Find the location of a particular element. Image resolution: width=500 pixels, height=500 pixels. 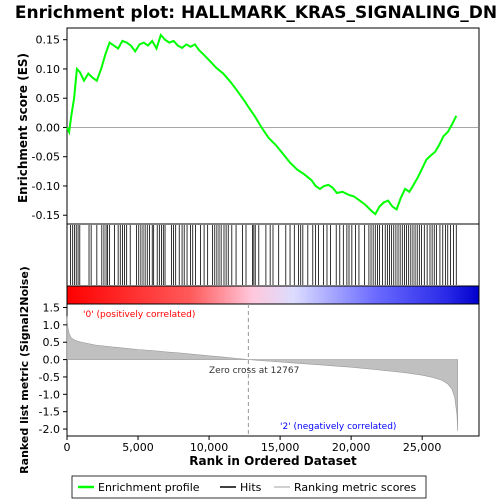

x-tick-label: 10,000 is located at coordinates (209, 447).